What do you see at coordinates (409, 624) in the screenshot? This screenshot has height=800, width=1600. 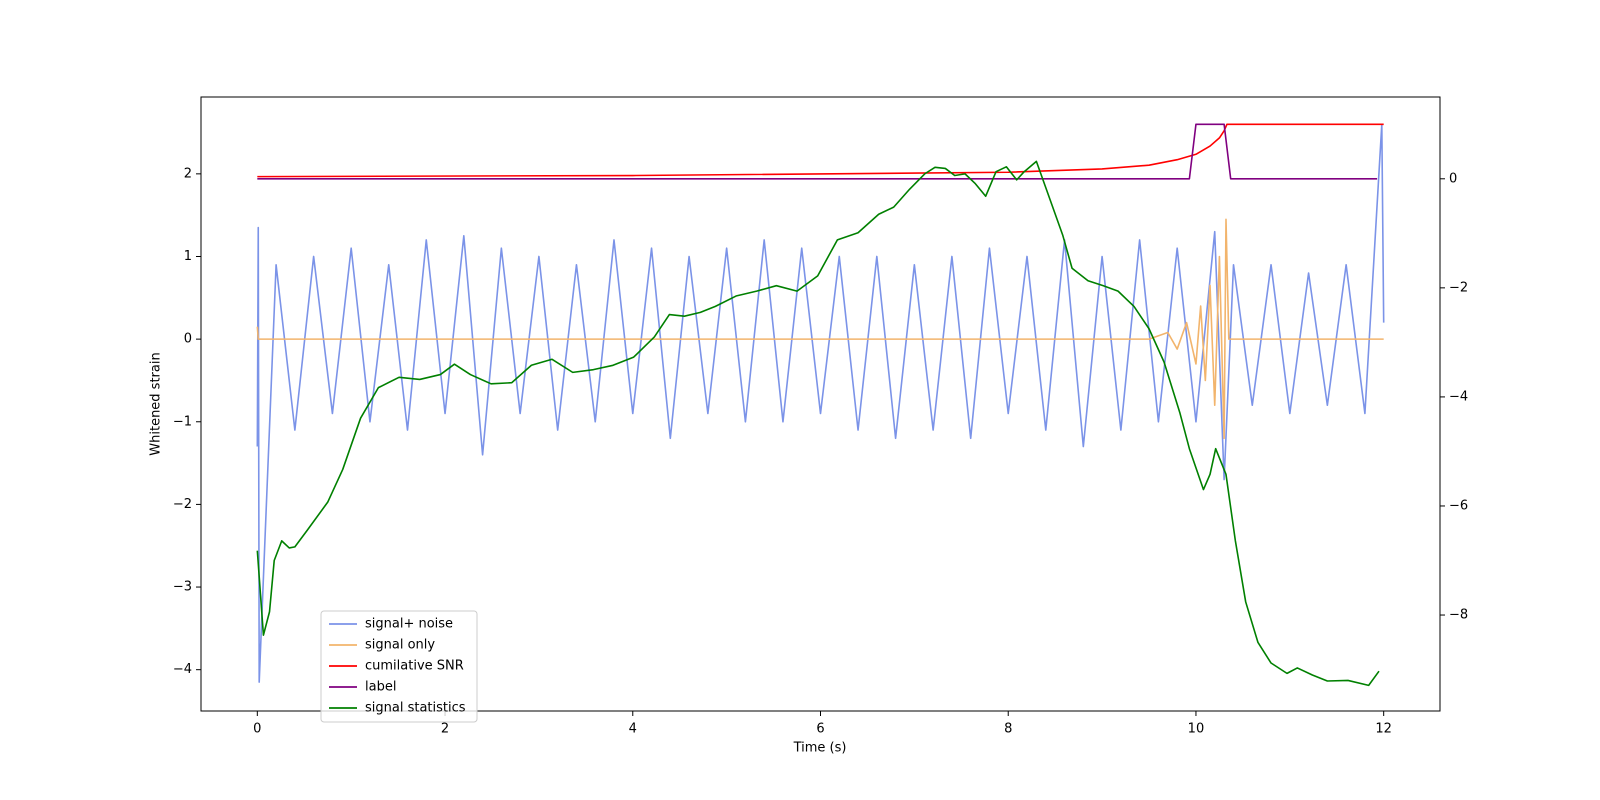 I see `legend-label: signal+ noise` at bounding box center [409, 624].